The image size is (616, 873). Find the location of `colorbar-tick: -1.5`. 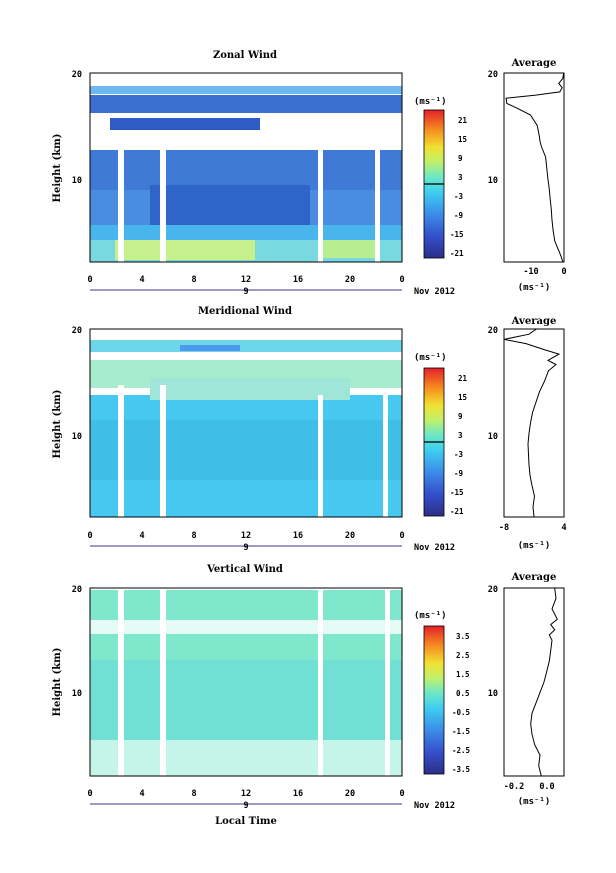

colorbar-tick: -1.5 is located at coordinates (461, 731).